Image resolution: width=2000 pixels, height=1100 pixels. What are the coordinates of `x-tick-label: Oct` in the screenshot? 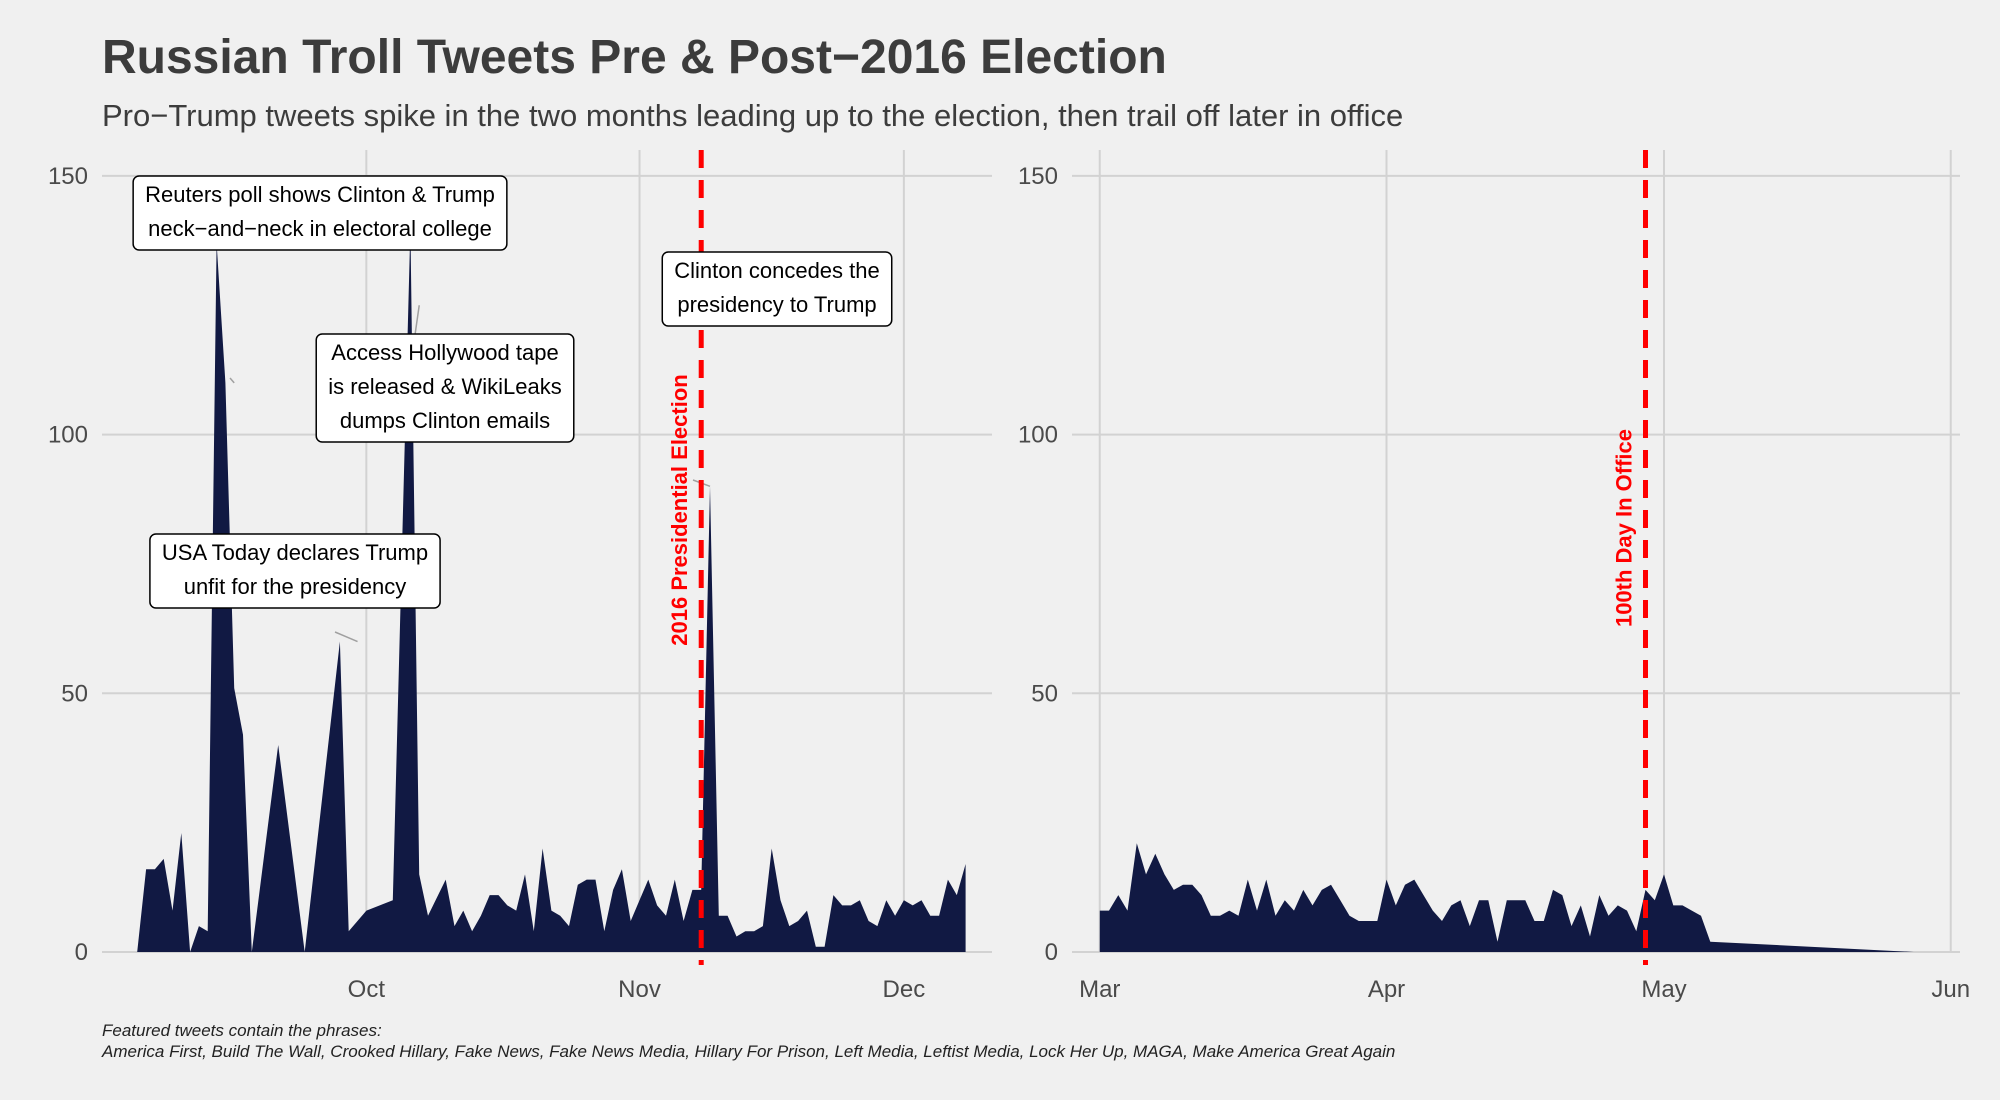 It's located at (367, 989).